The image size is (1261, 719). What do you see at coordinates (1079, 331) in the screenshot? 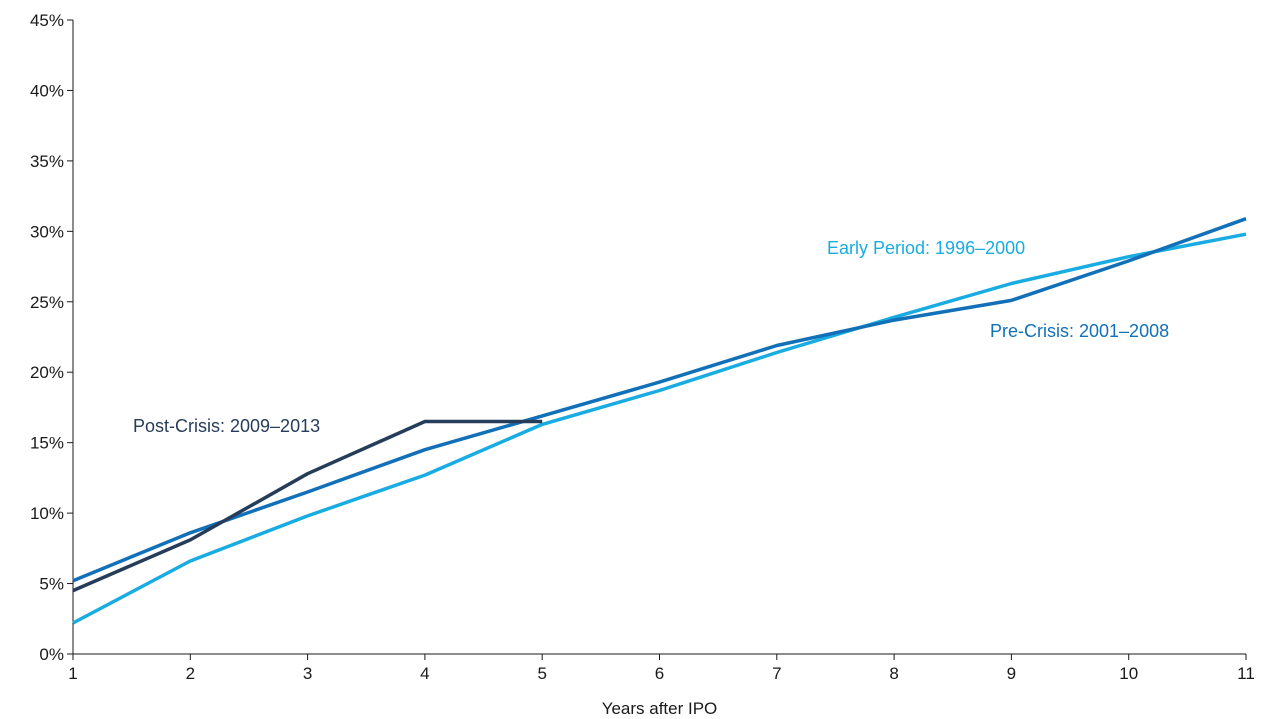
I see `series-label-1: Pre-Crisis: 2001–2008` at bounding box center [1079, 331].